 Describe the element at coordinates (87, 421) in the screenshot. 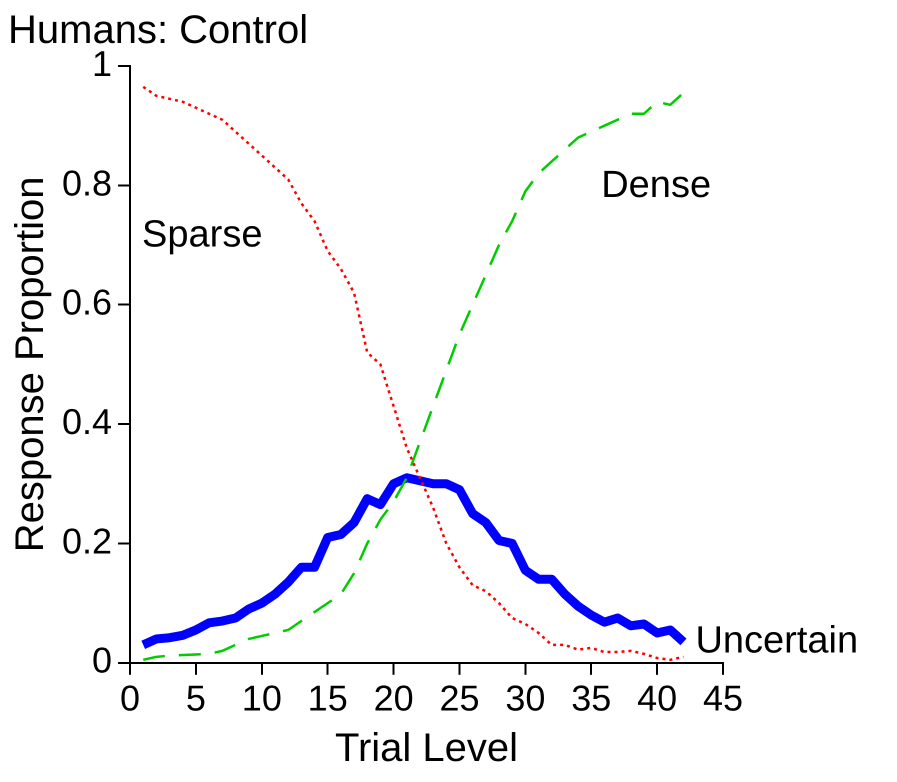

I see `y-tick-label: 0.4` at that location.